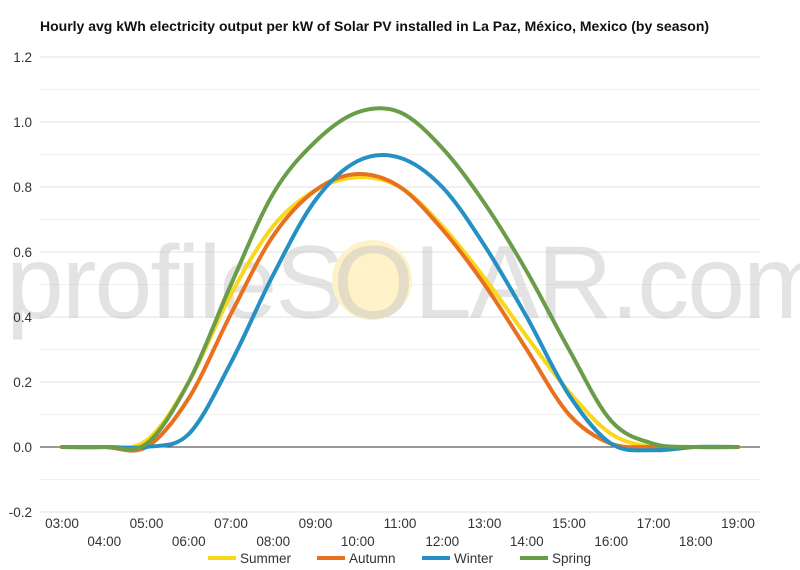 This screenshot has height=570, width=800. I want to click on x-tick-label: 03:00, so click(62, 523).